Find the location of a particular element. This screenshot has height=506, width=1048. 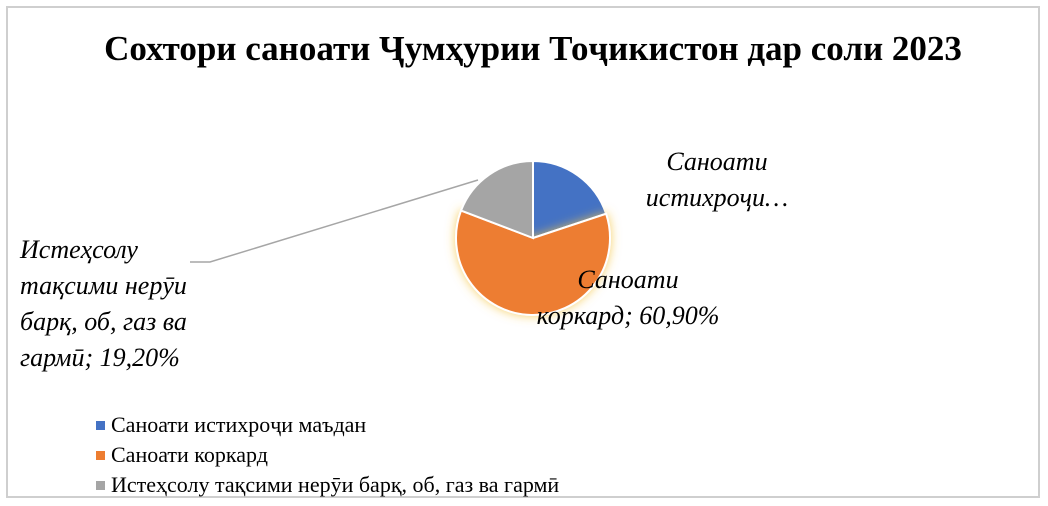

legend-item: Саноати коркард is located at coordinates (182, 455).